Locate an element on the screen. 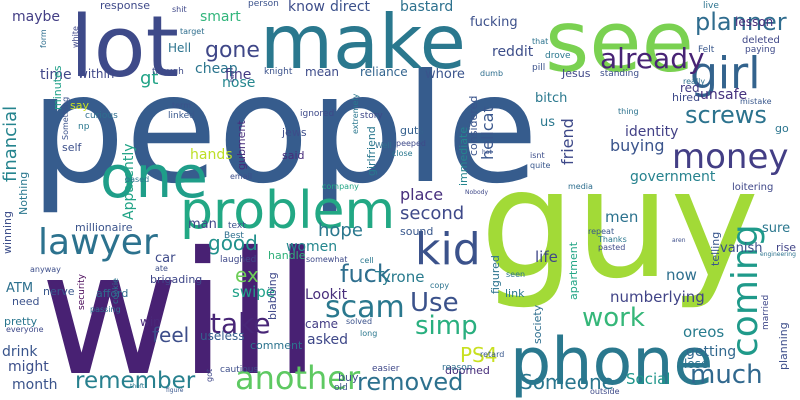 This screenshot has width=800, height=400. word: considered is located at coordinates (473, 125).